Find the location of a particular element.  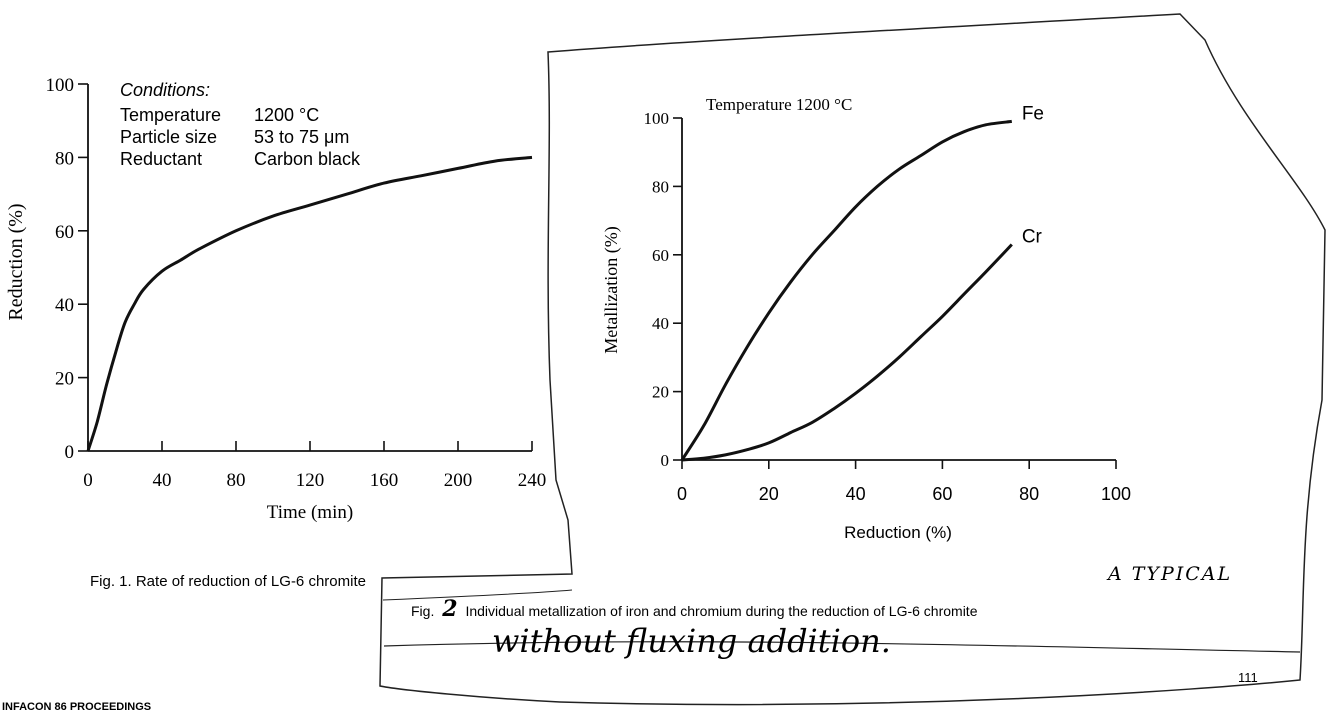

fig2-y-tick-label: 60 is located at coordinates (660, 255).